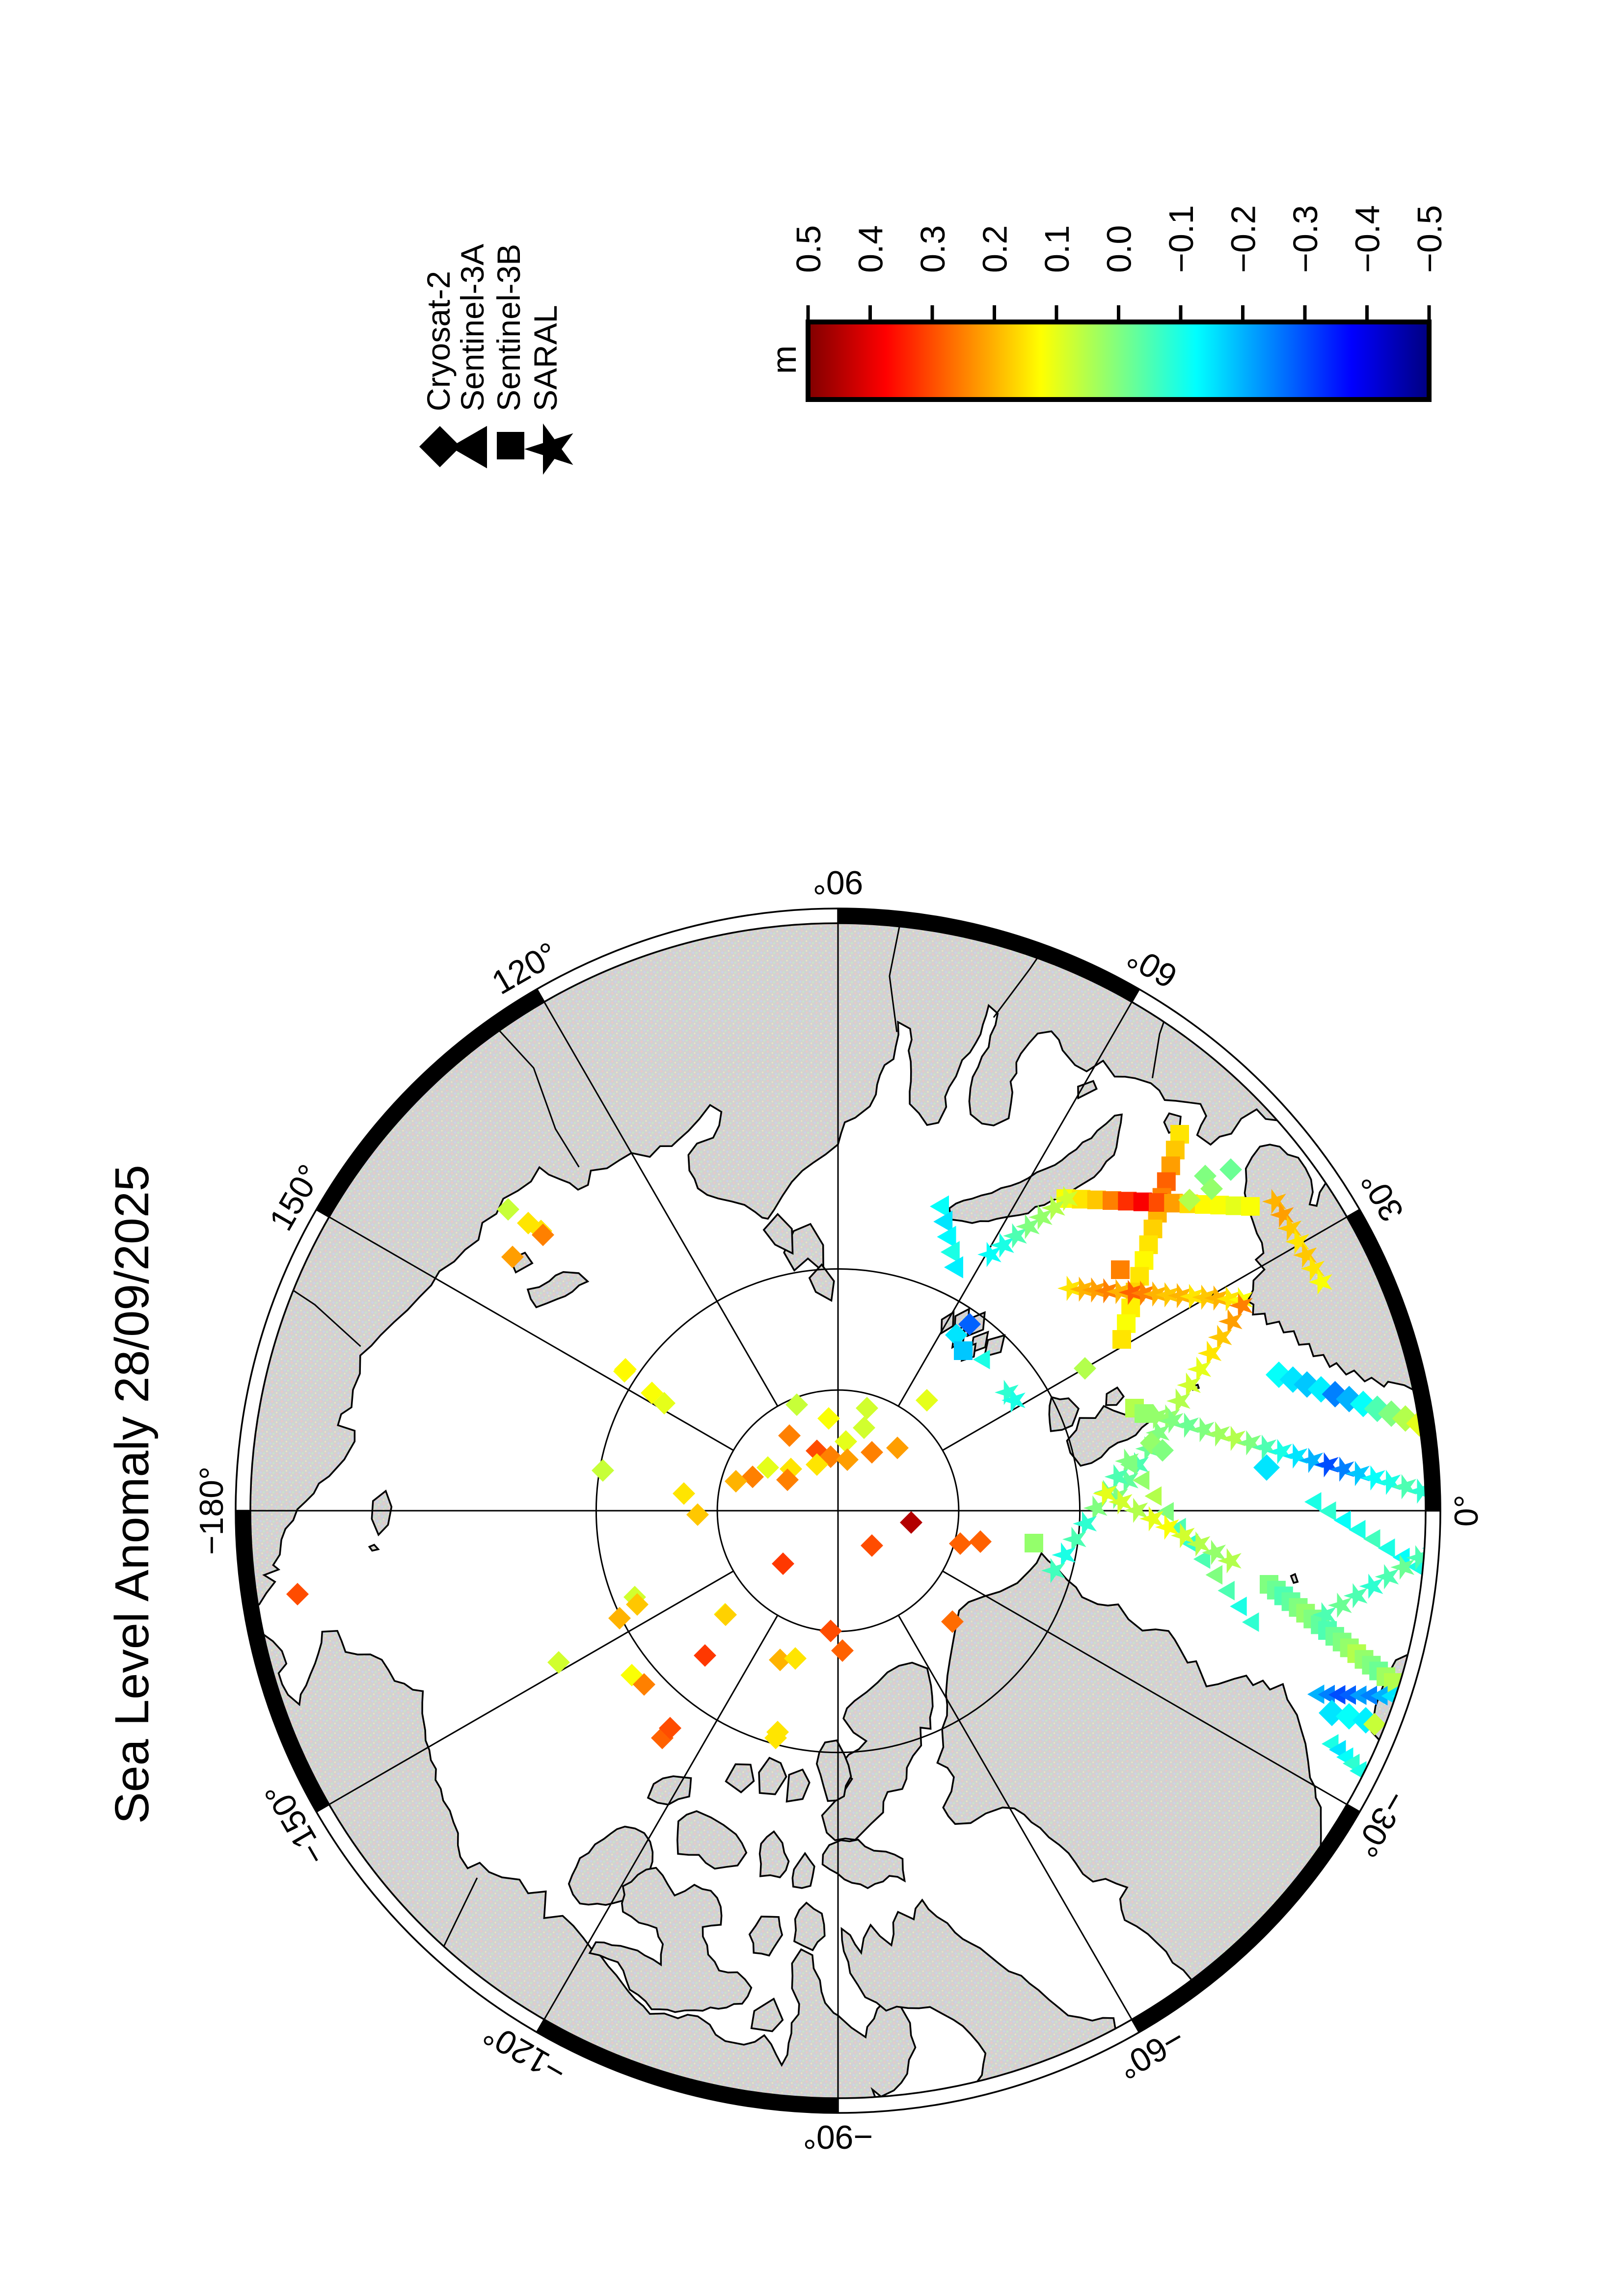 The height and width of the screenshot is (2296, 1623). Describe the element at coordinates (212, 1511) in the screenshot. I see `svg-text: −180°` at that location.